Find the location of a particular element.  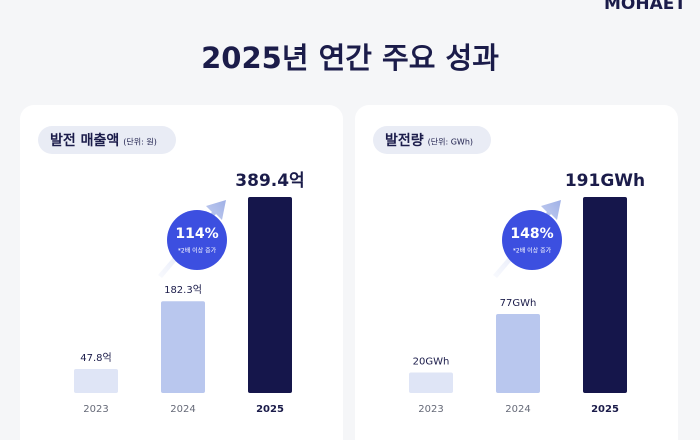

page-title: 2025년 연간 주요 성과 is located at coordinates (350, 58).